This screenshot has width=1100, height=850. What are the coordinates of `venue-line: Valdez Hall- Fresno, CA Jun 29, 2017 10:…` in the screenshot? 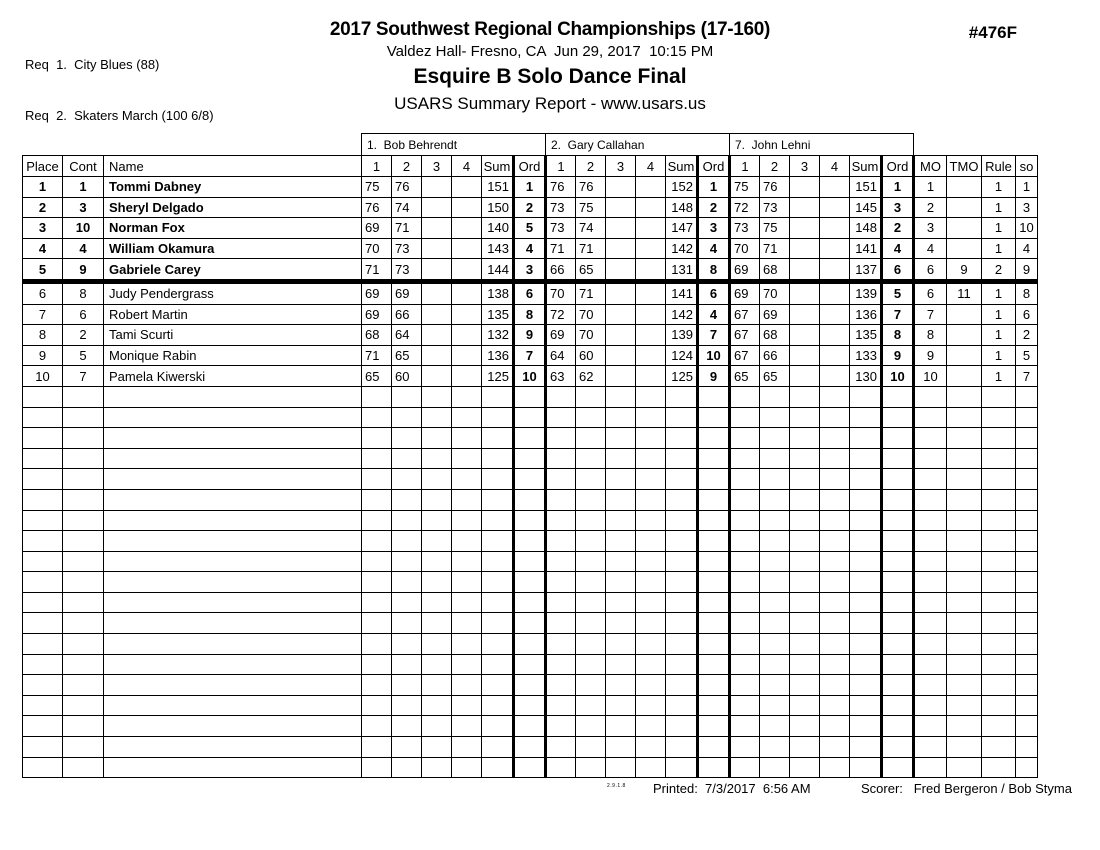 It's located at (550, 51).